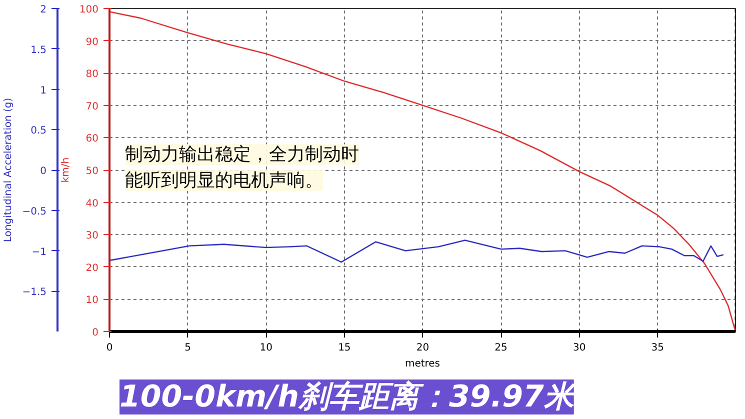 This screenshot has height=419, width=745. Describe the element at coordinates (579, 348) in the screenshot. I see `x-tick-label: 30` at that location.